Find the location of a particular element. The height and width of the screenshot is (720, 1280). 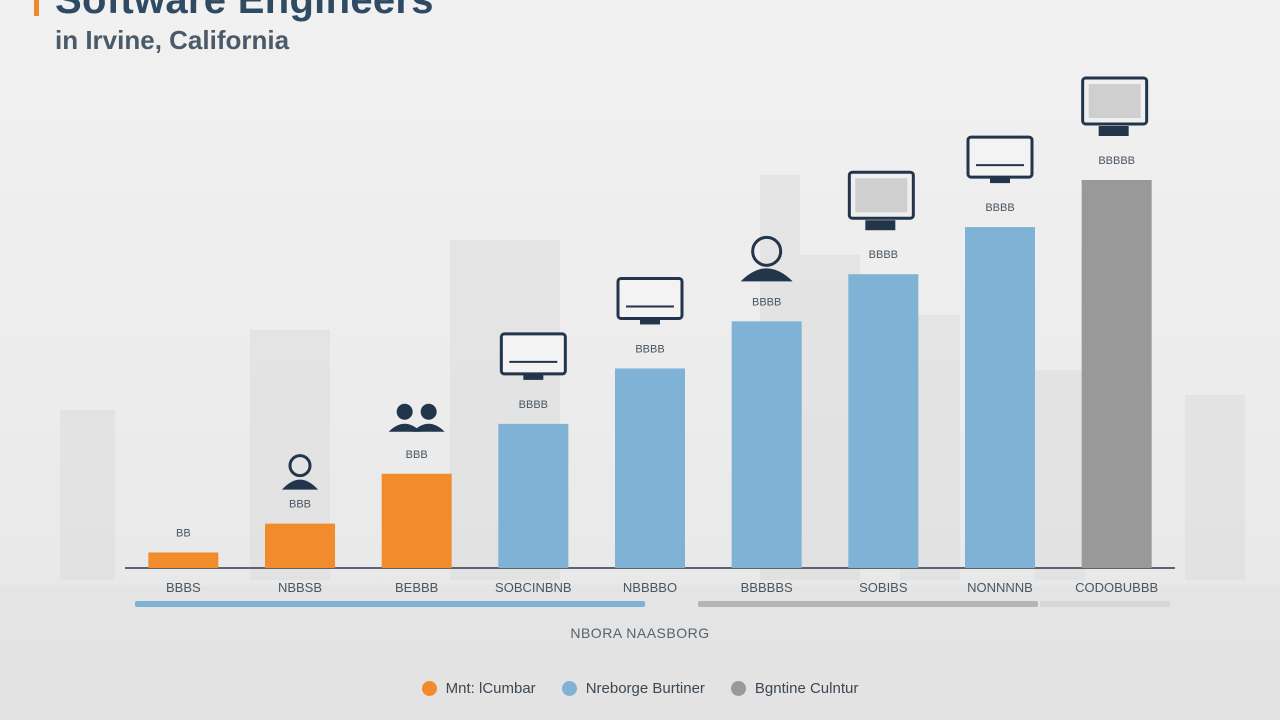

x-tick-label-9: CODOBUBBB is located at coordinates (1116, 587).